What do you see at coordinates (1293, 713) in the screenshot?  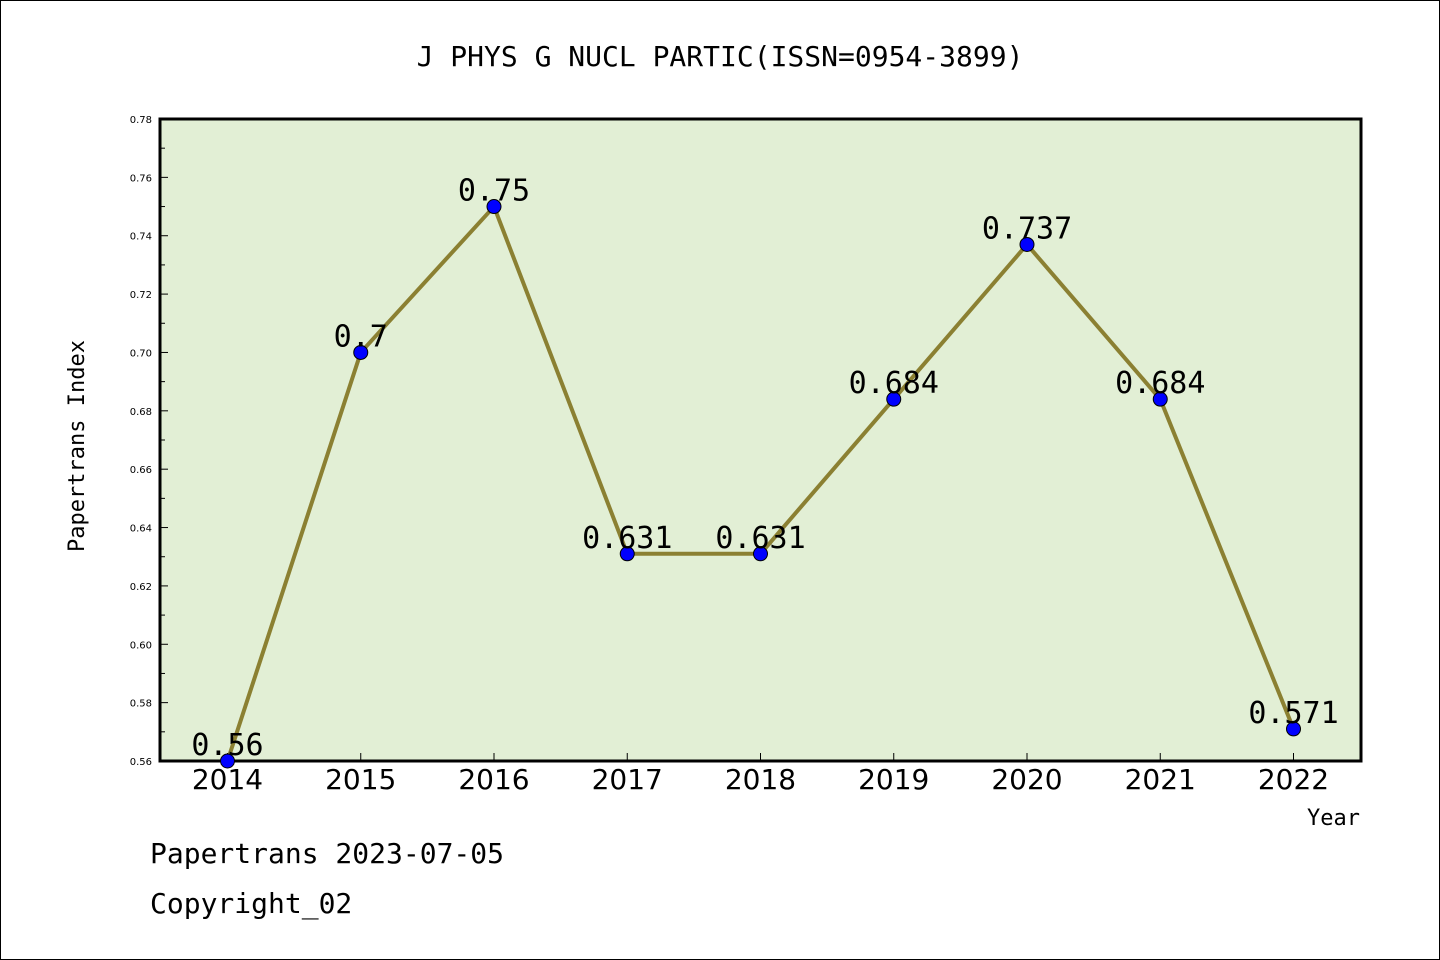 I see `data-label: 0.571` at bounding box center [1293, 713].